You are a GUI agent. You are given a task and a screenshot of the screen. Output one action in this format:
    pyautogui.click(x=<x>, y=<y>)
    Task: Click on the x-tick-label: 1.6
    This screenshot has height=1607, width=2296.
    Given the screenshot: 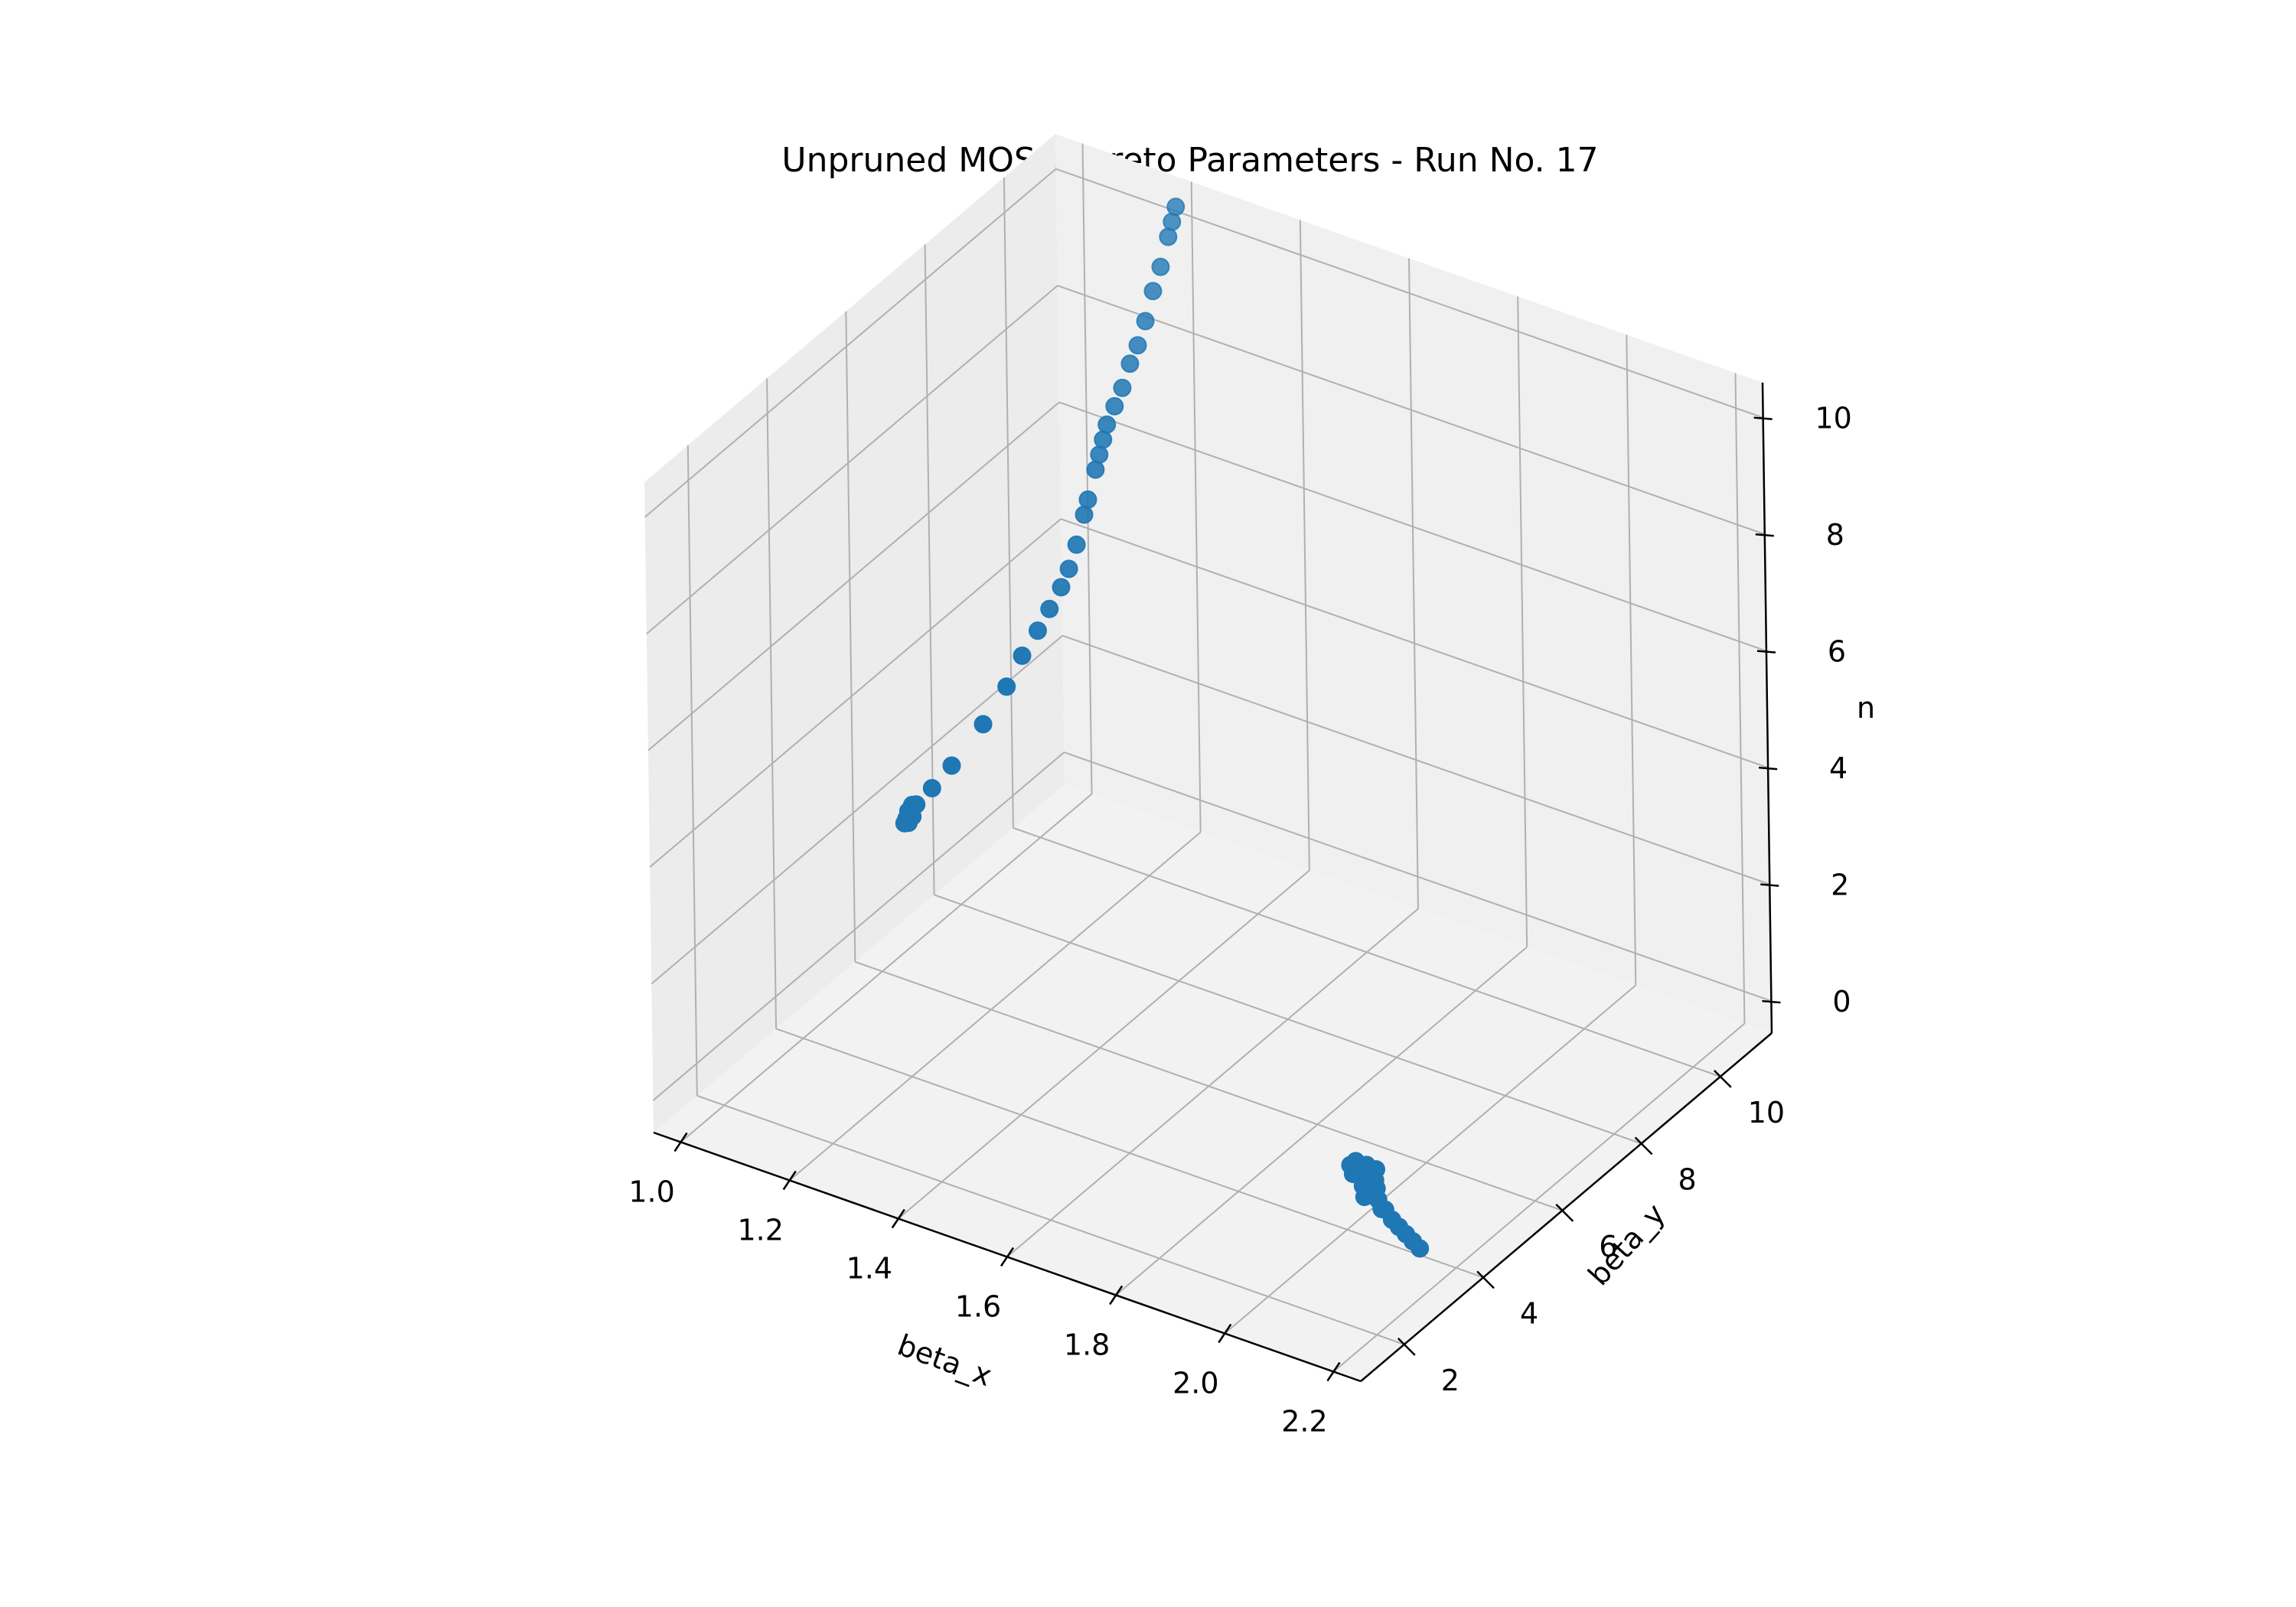 What is the action you would take?
    pyautogui.click(x=978, y=1307)
    